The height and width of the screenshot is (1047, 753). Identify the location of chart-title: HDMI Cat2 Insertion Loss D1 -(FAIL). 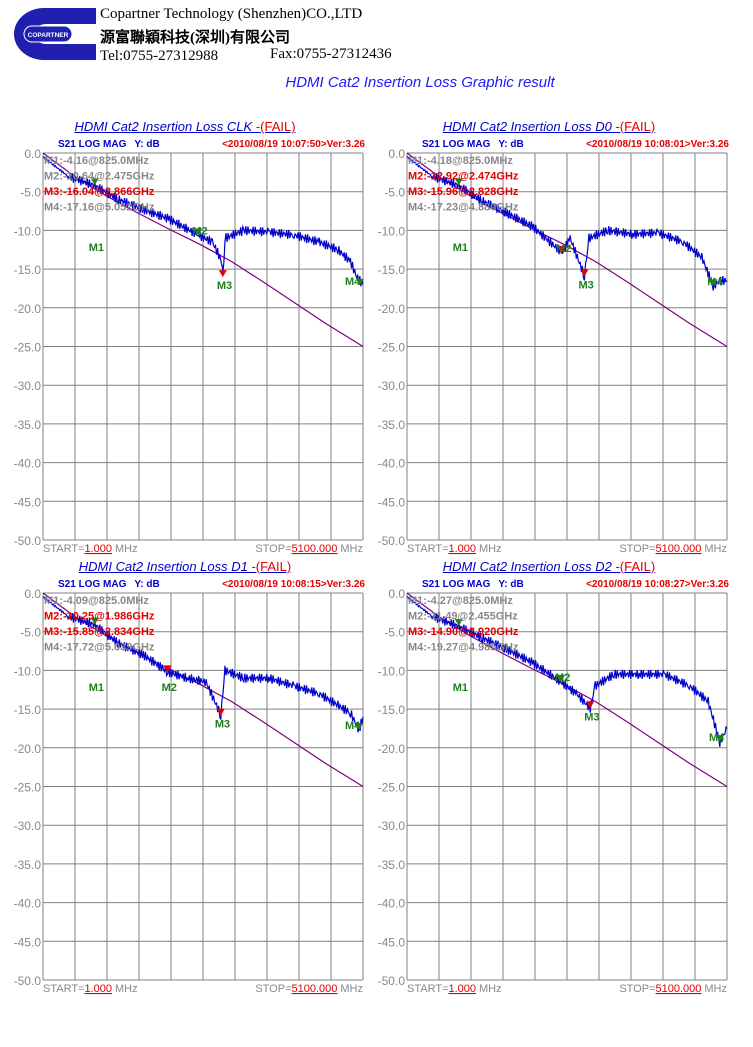
(185, 566).